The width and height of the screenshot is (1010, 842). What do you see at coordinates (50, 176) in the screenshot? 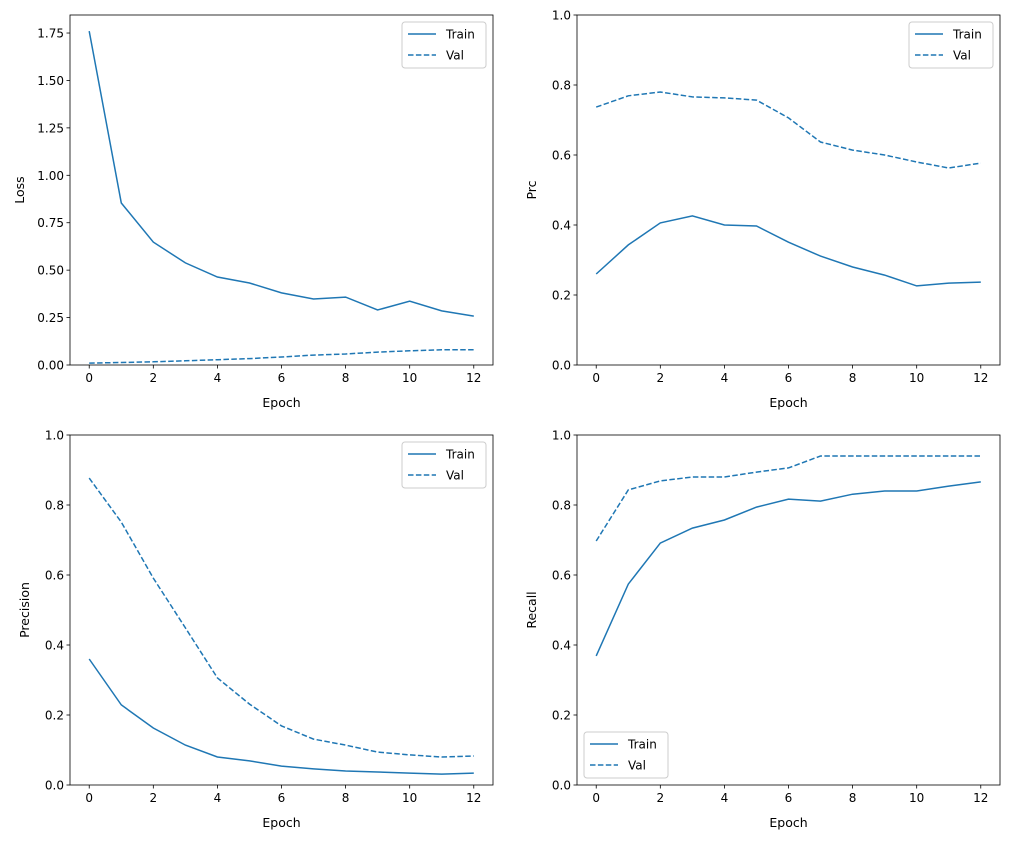
I see `y-tick-label: 1.00` at bounding box center [50, 176].